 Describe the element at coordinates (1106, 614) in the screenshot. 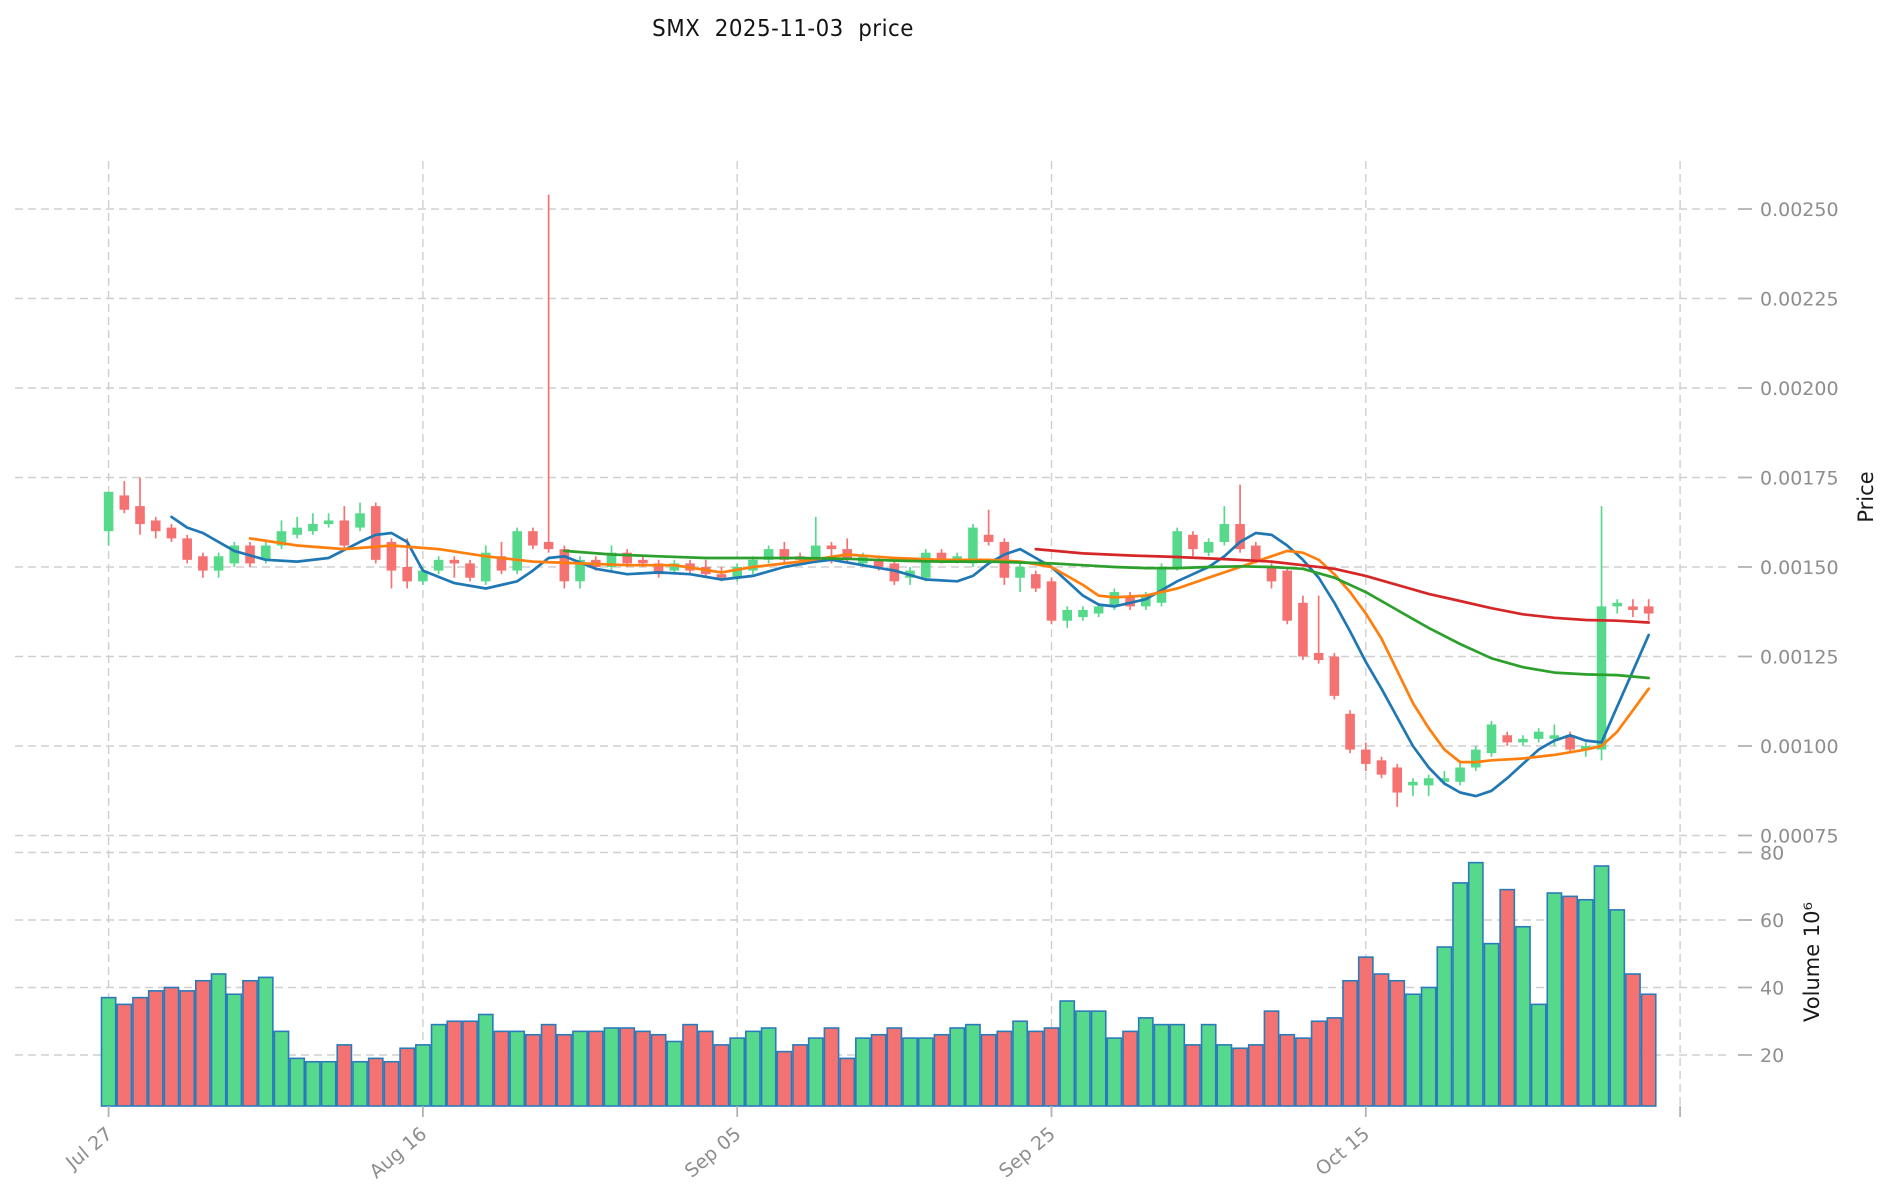

I see `moving-average-line-ma30` at that location.